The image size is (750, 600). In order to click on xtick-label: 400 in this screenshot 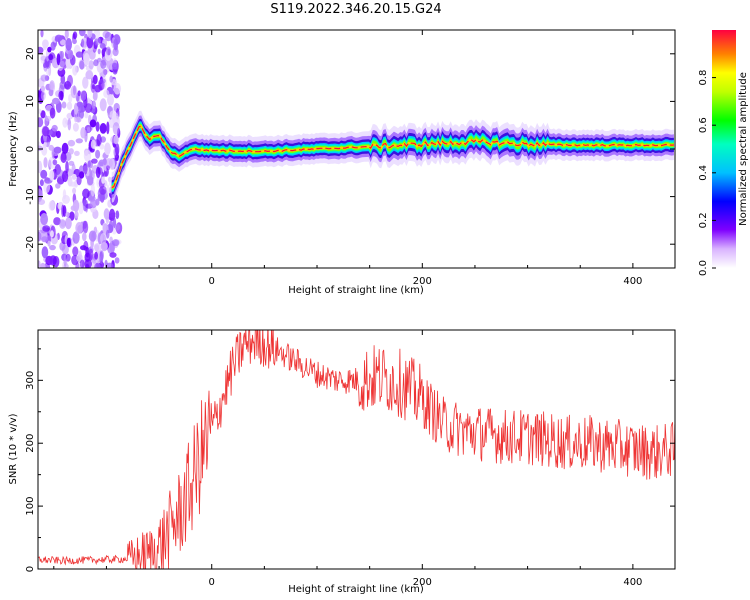, I will do `click(632, 582)`.